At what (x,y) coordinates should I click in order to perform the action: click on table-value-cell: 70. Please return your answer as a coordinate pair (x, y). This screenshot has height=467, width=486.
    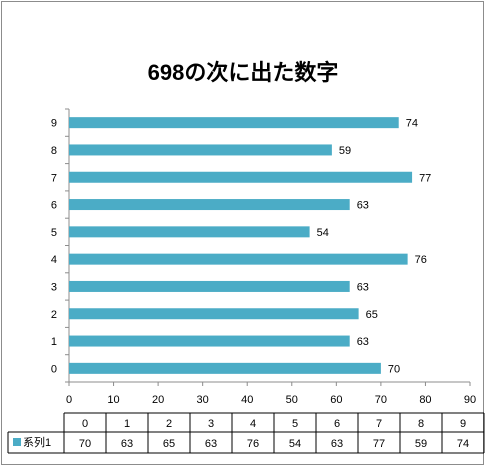
    Looking at the image, I should click on (85, 444).